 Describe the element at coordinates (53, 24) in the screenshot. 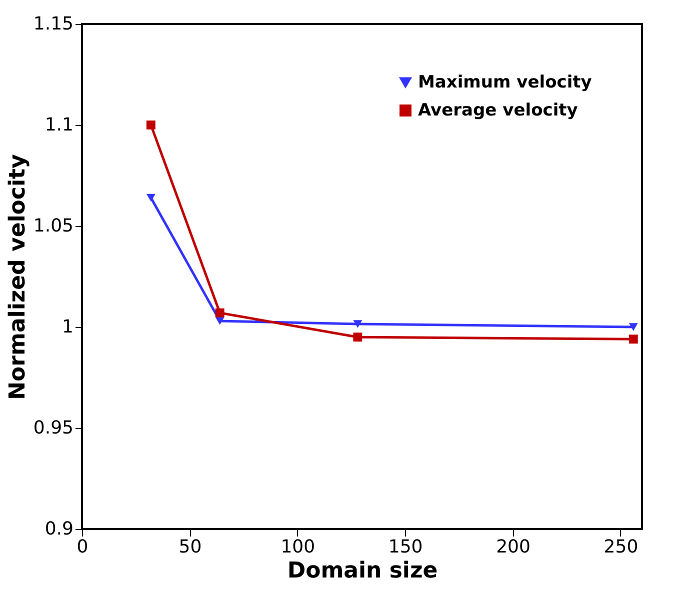

I see `y-tick-label: 1.15` at that location.